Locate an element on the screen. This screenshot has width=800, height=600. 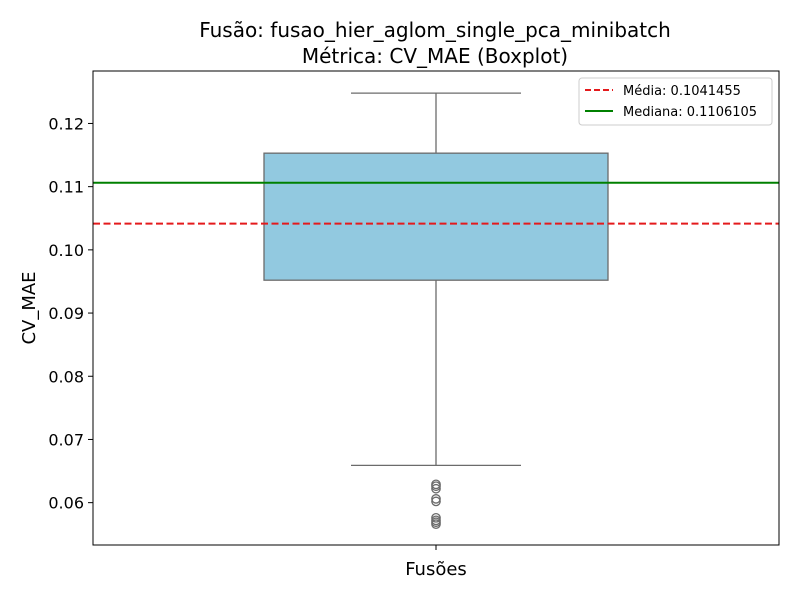
legend-median-label: Mediana: 0.1106105 is located at coordinates (690, 112).